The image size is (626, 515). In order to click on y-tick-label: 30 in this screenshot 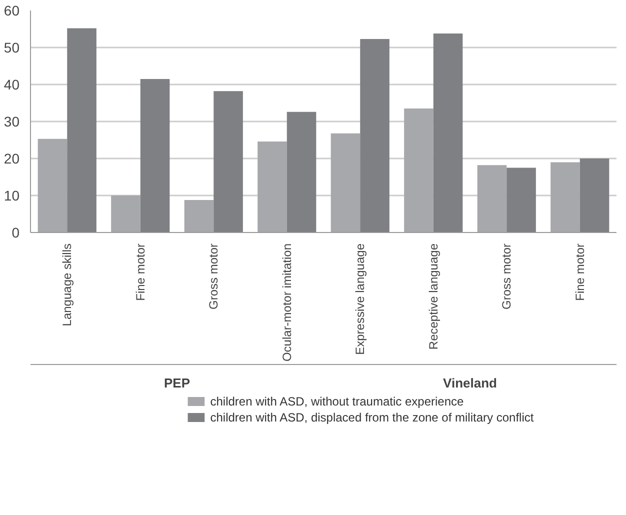, I will do `click(12, 122)`.